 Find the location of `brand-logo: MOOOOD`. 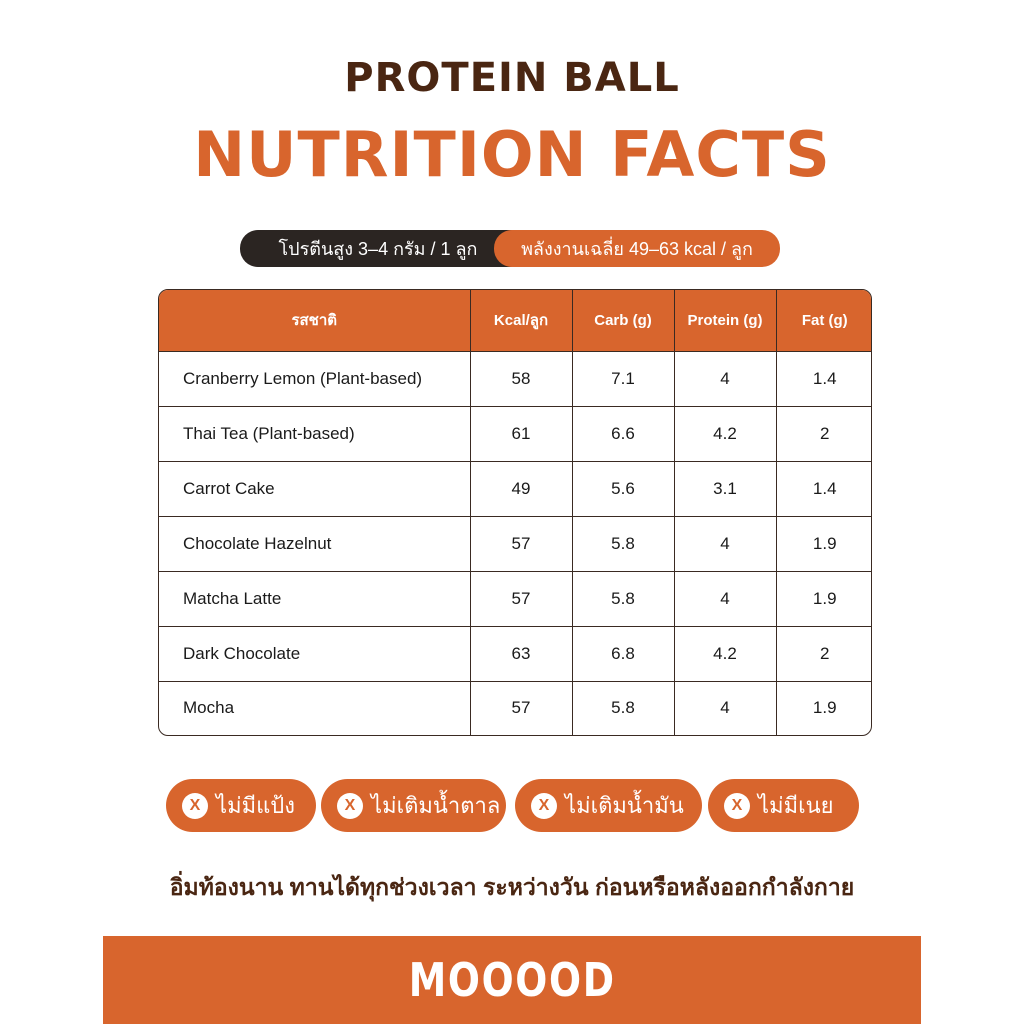

brand-logo: MOOOOD is located at coordinates (512, 980).